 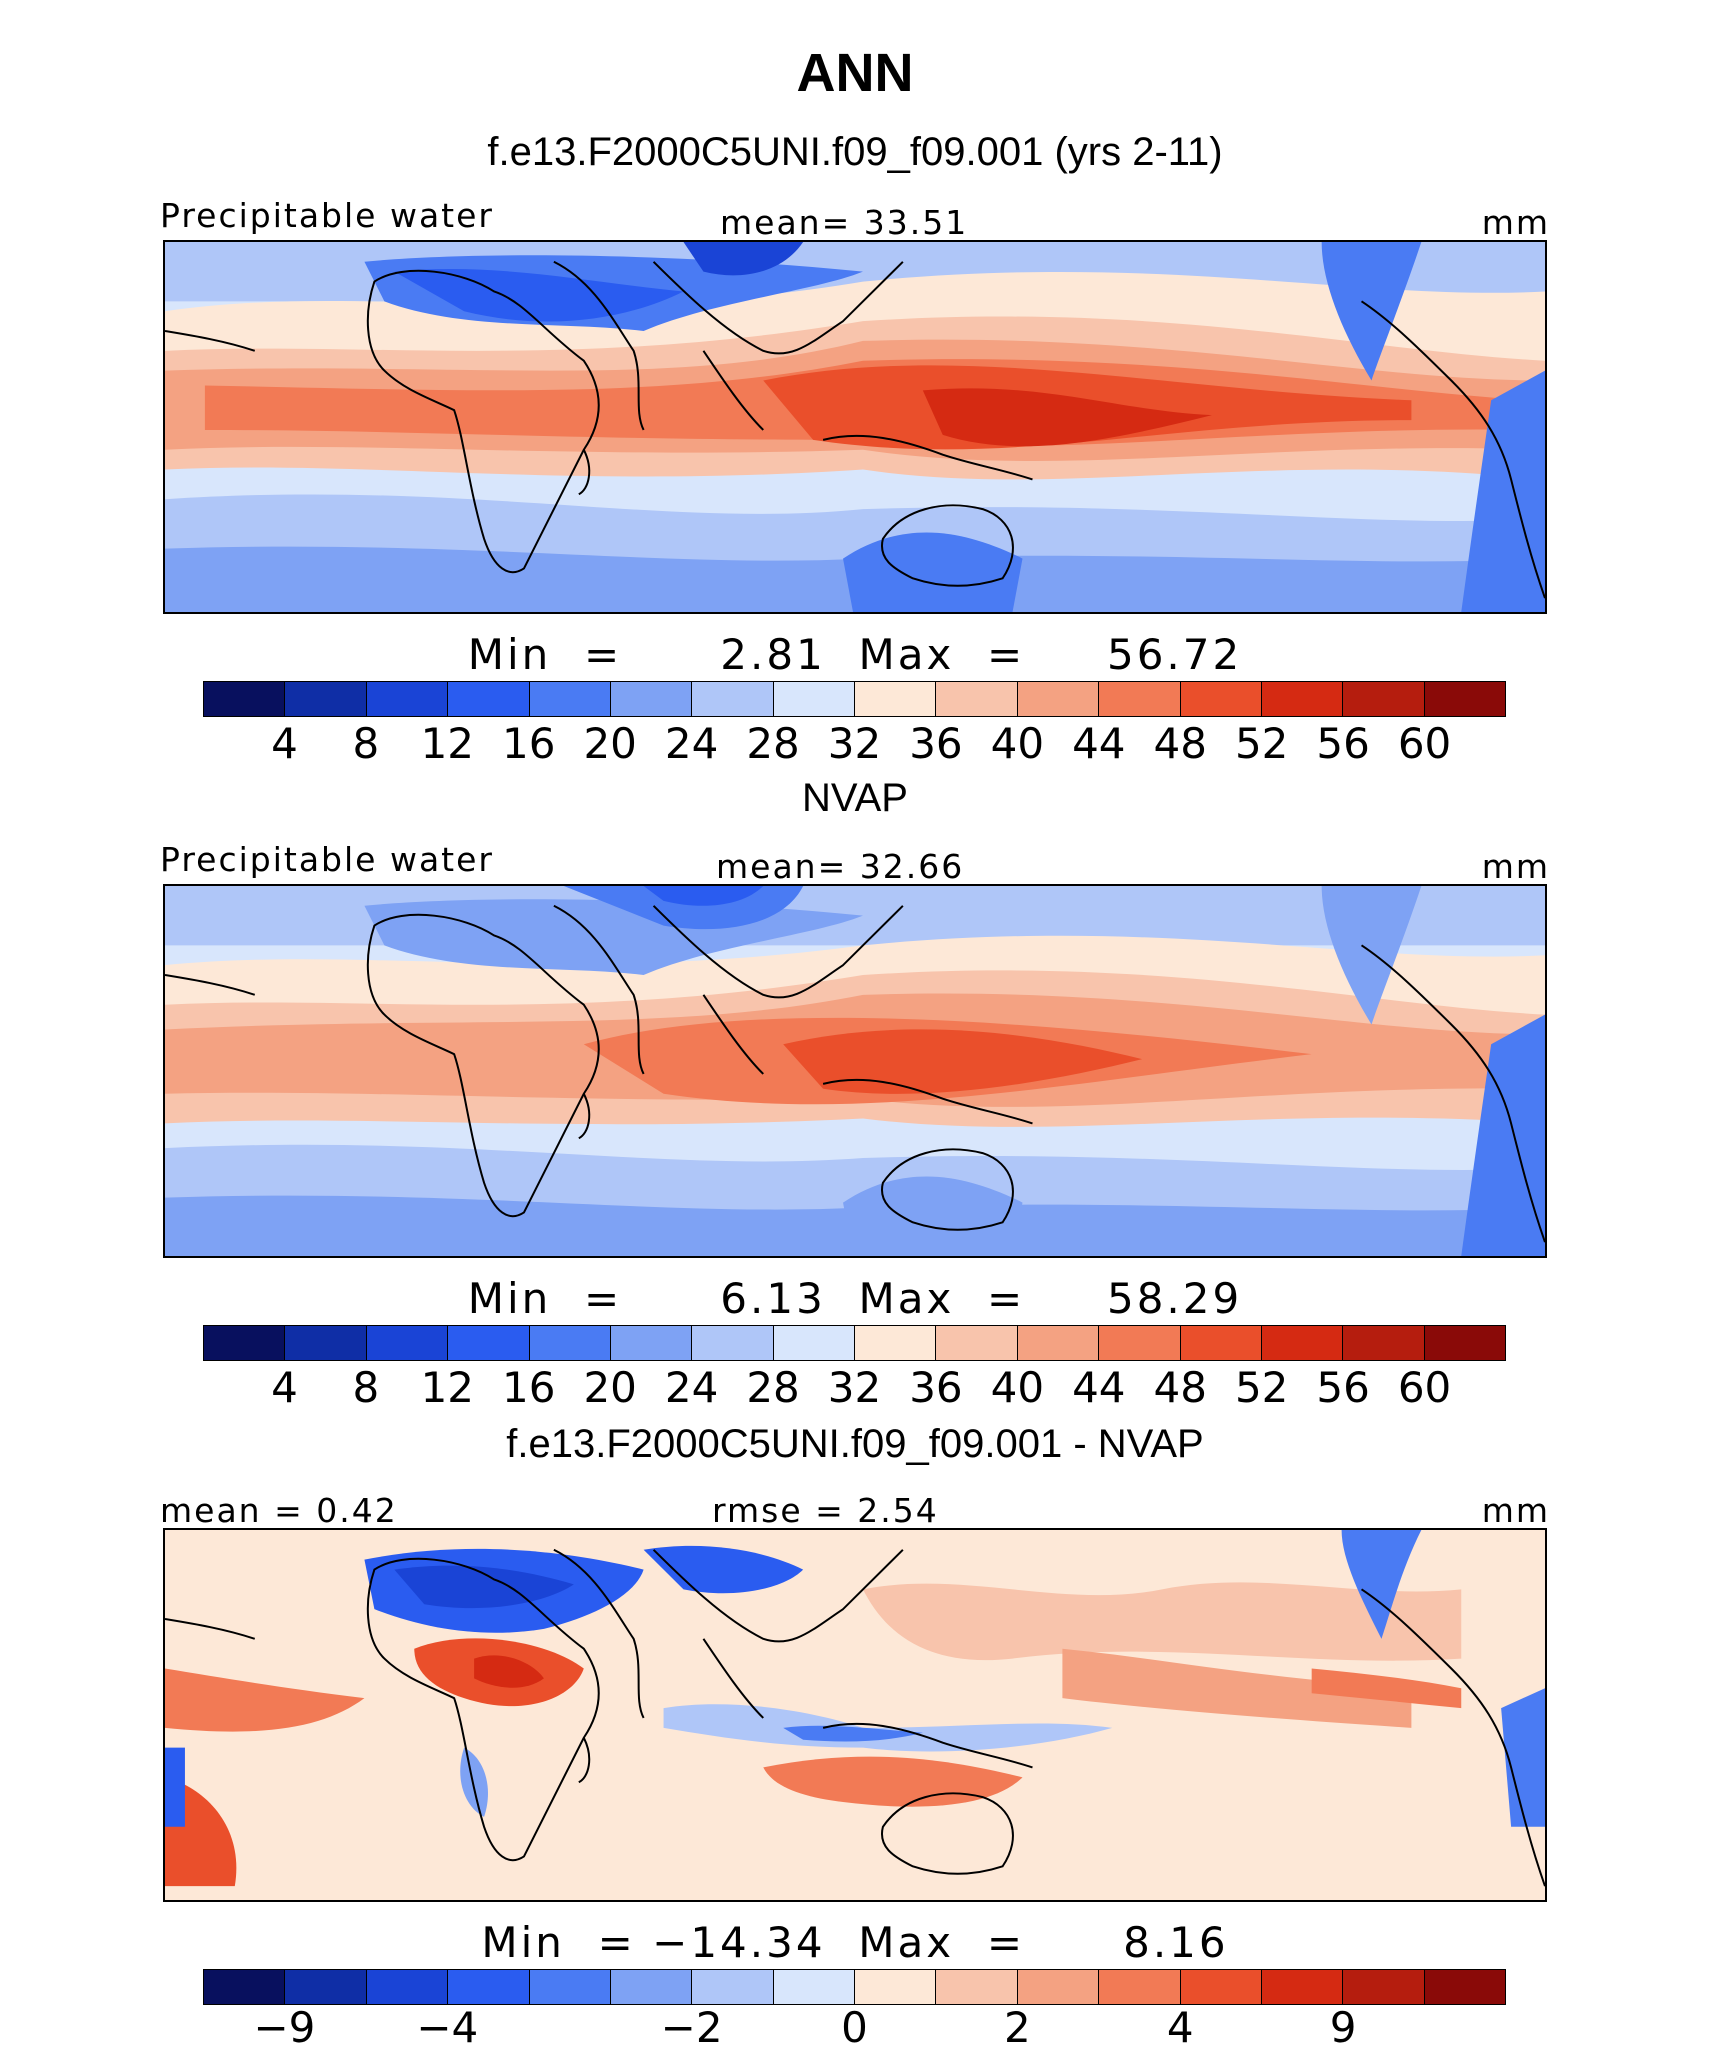 I want to click on panel-2-max: Max = 58.29, so click(x=1050, y=1298).